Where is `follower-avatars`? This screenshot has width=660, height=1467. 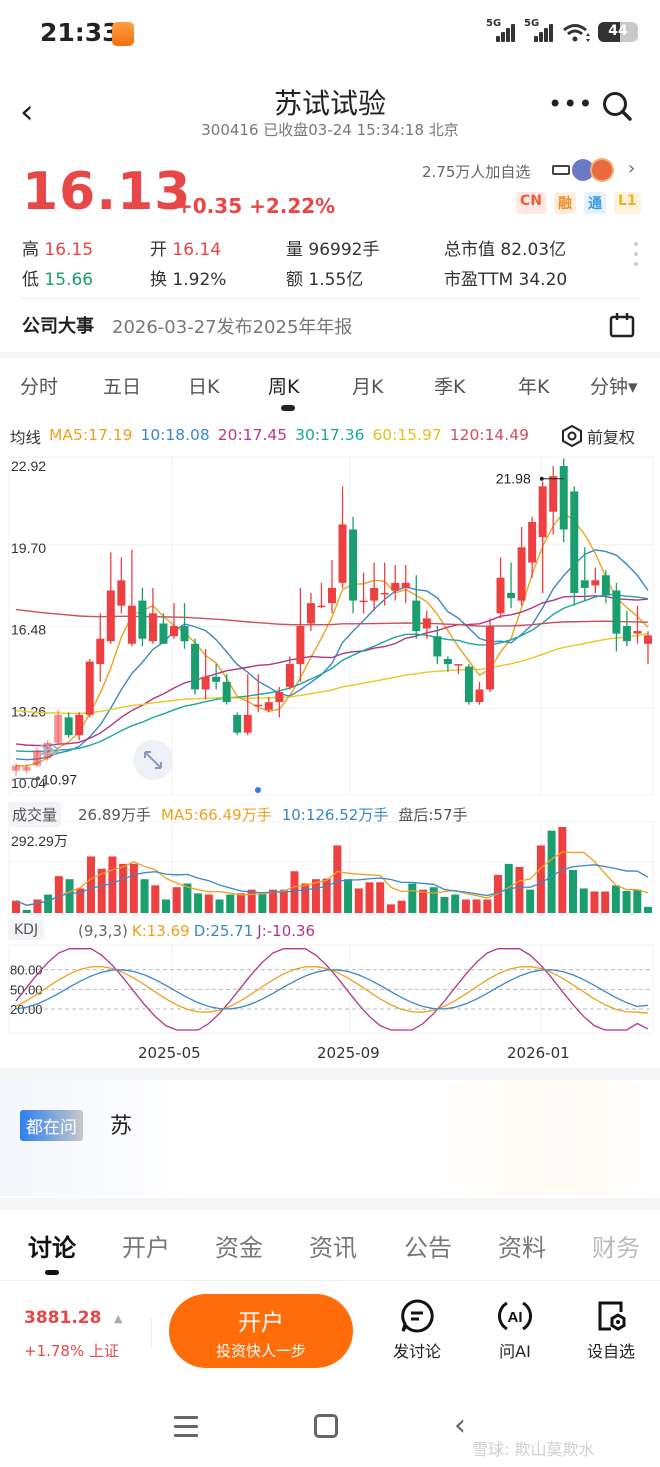
follower-avatars is located at coordinates (583, 170).